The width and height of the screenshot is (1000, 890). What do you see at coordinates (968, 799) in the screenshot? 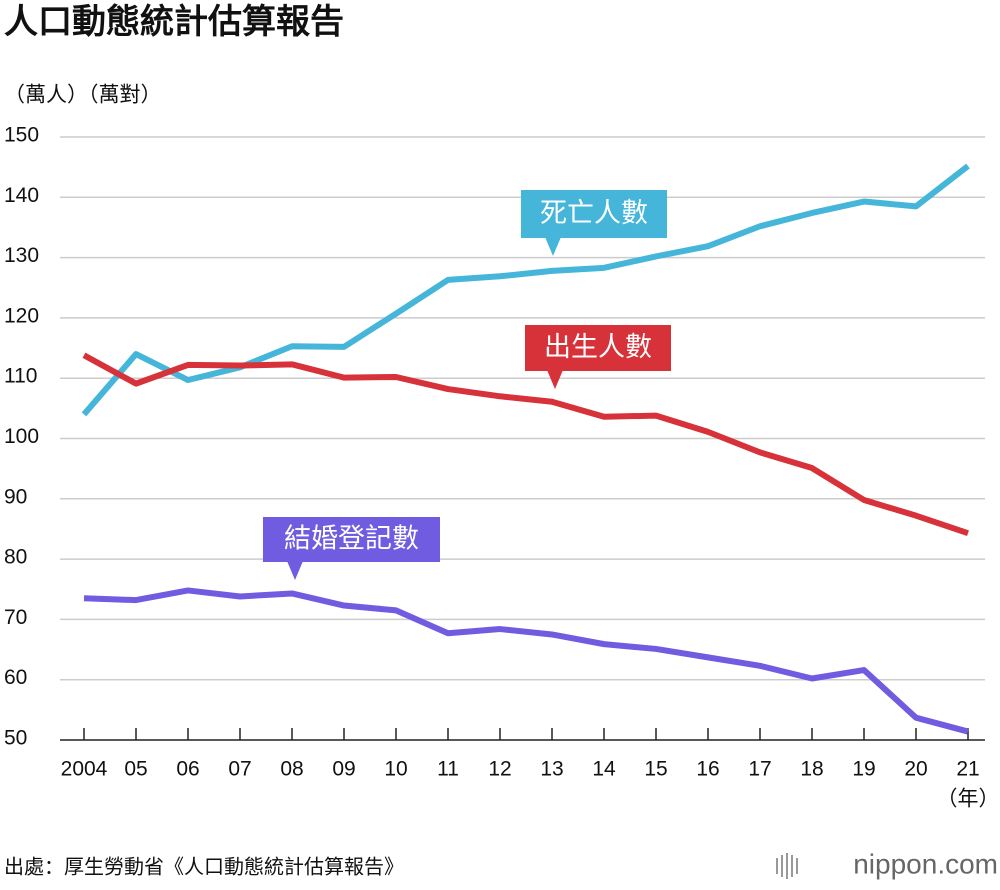
I see `x-axis-label: （年）` at bounding box center [968, 799].